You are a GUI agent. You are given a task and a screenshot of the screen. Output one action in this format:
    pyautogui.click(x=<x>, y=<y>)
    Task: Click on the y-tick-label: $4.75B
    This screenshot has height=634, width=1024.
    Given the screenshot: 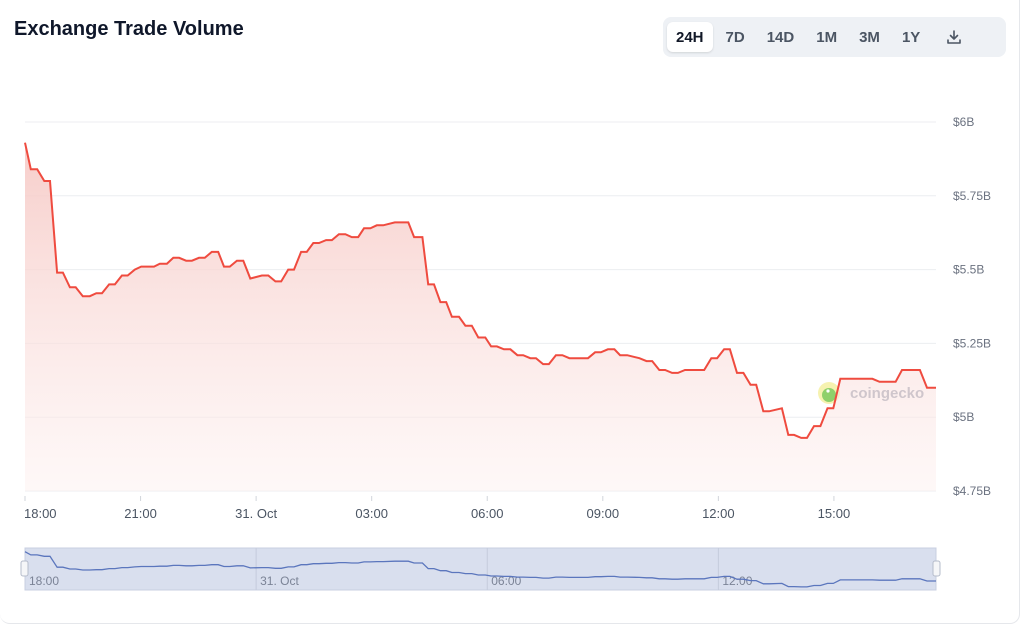 What is the action you would take?
    pyautogui.click(x=972, y=491)
    